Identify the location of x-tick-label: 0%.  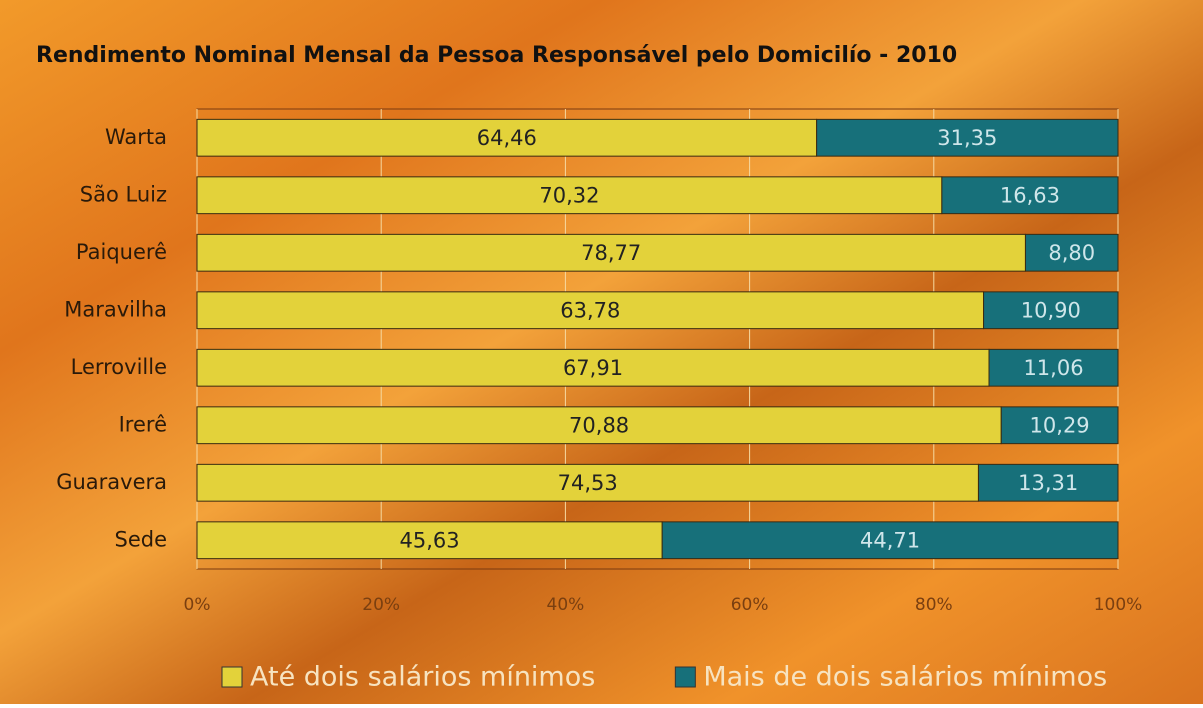
(197, 605).